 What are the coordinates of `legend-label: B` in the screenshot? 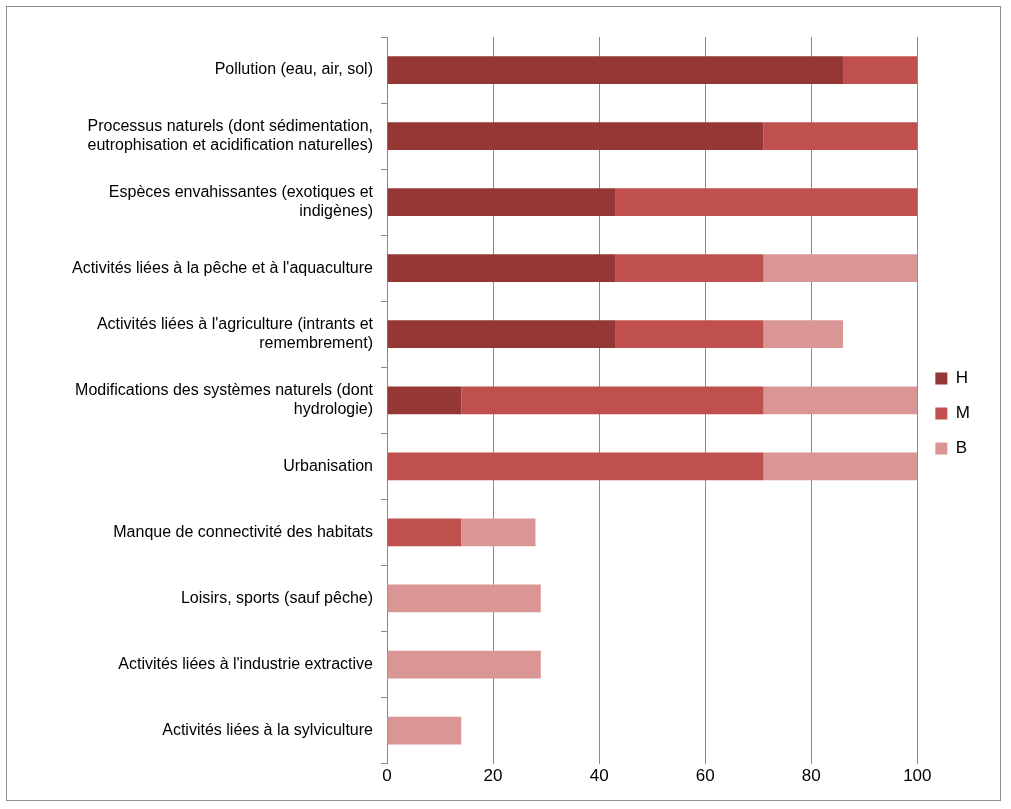 It's located at (961, 448).